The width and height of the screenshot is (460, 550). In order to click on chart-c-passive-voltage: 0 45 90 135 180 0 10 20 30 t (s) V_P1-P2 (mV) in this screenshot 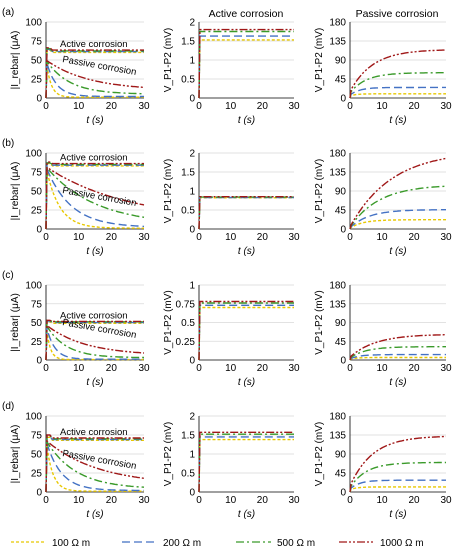, I will do `click(383, 335)`.